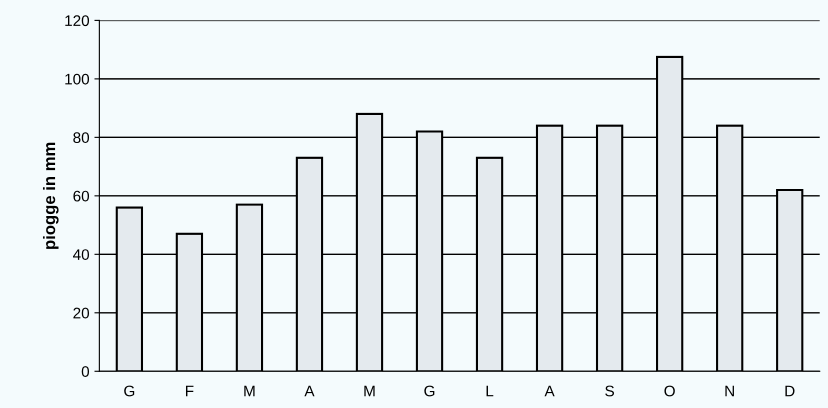  I want to click on y-tick-label: 80, so click(81, 138).